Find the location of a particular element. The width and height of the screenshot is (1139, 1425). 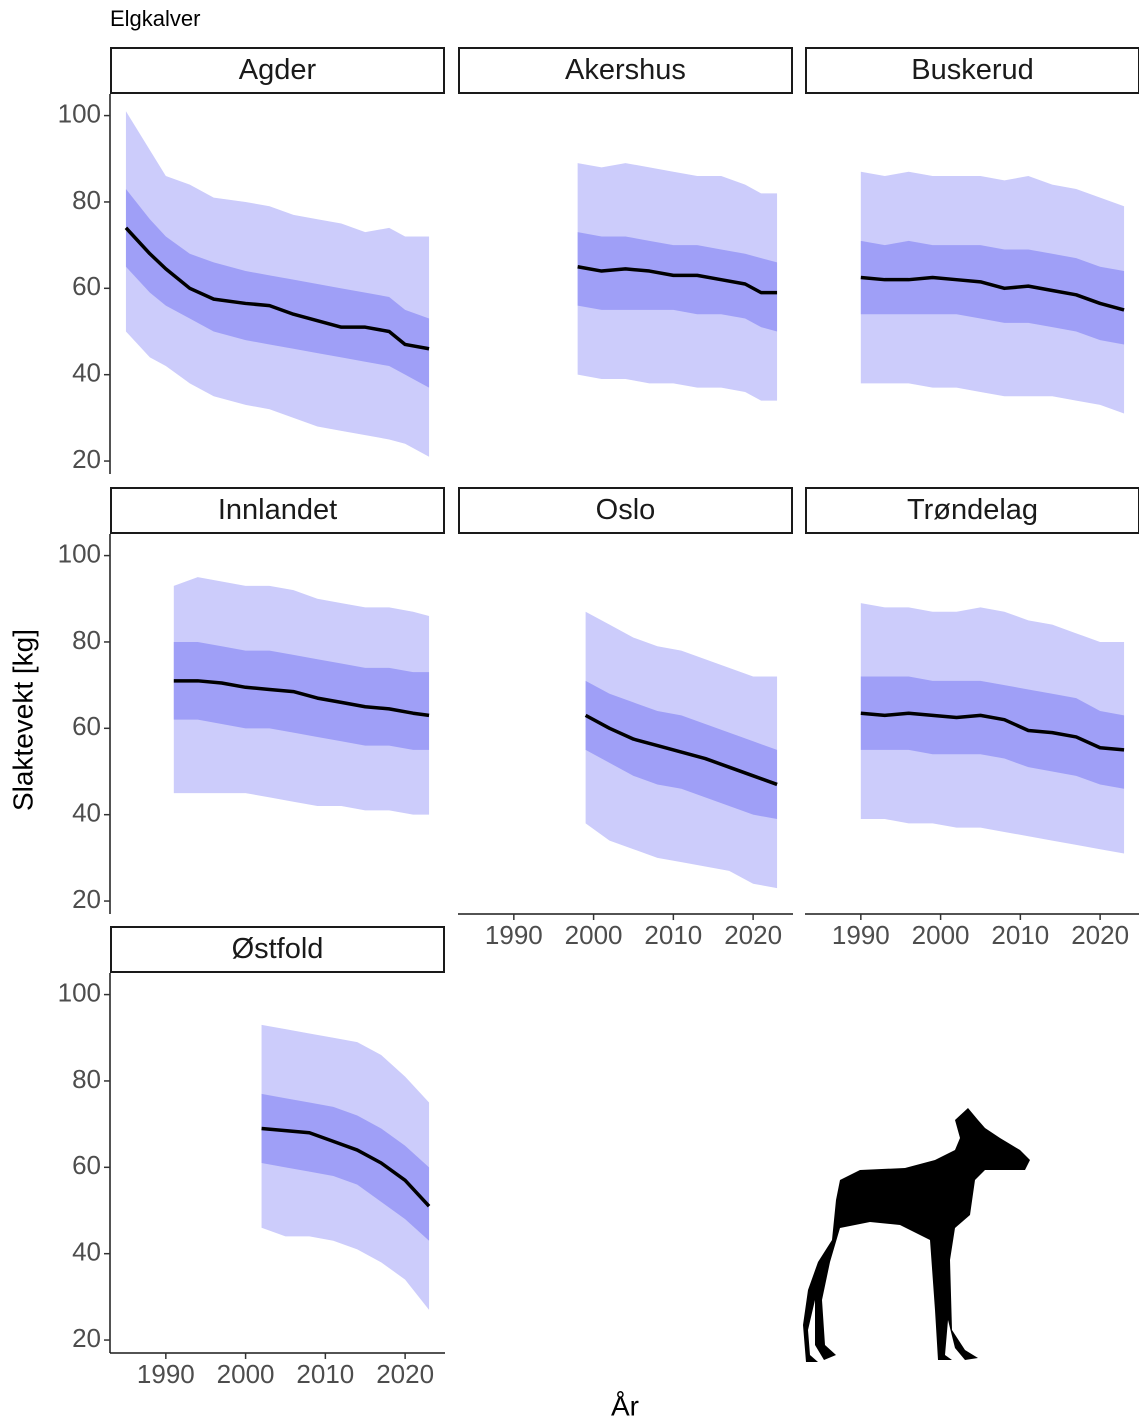

strip-title: Akershus is located at coordinates (625, 70).